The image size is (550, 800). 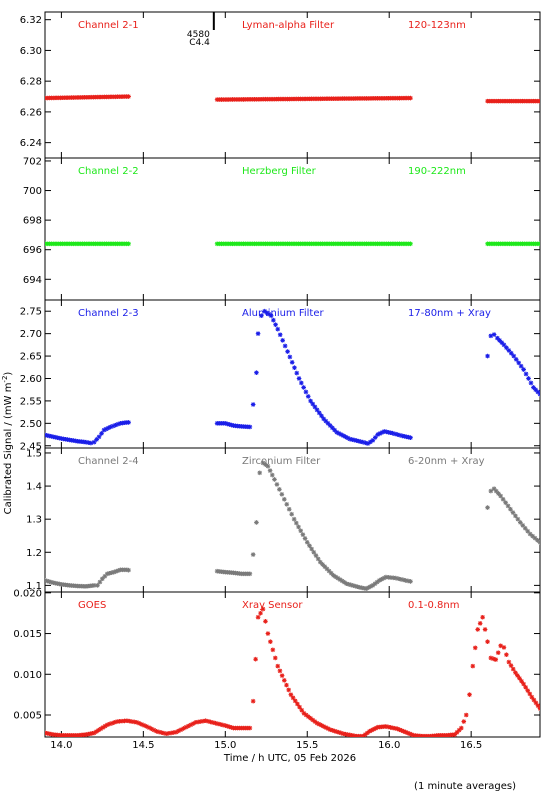 I want to click on channel-label: Channel 2-2, so click(x=108, y=171).